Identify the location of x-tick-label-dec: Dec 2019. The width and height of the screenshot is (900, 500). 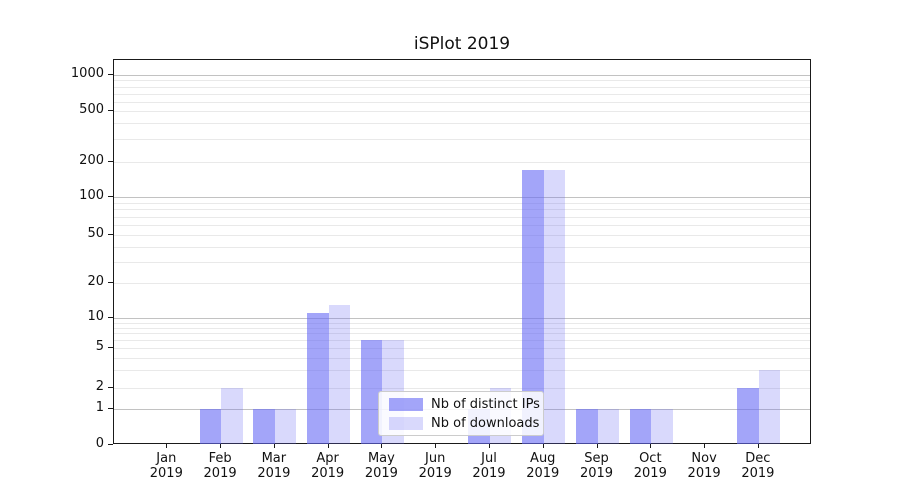
(758, 466).